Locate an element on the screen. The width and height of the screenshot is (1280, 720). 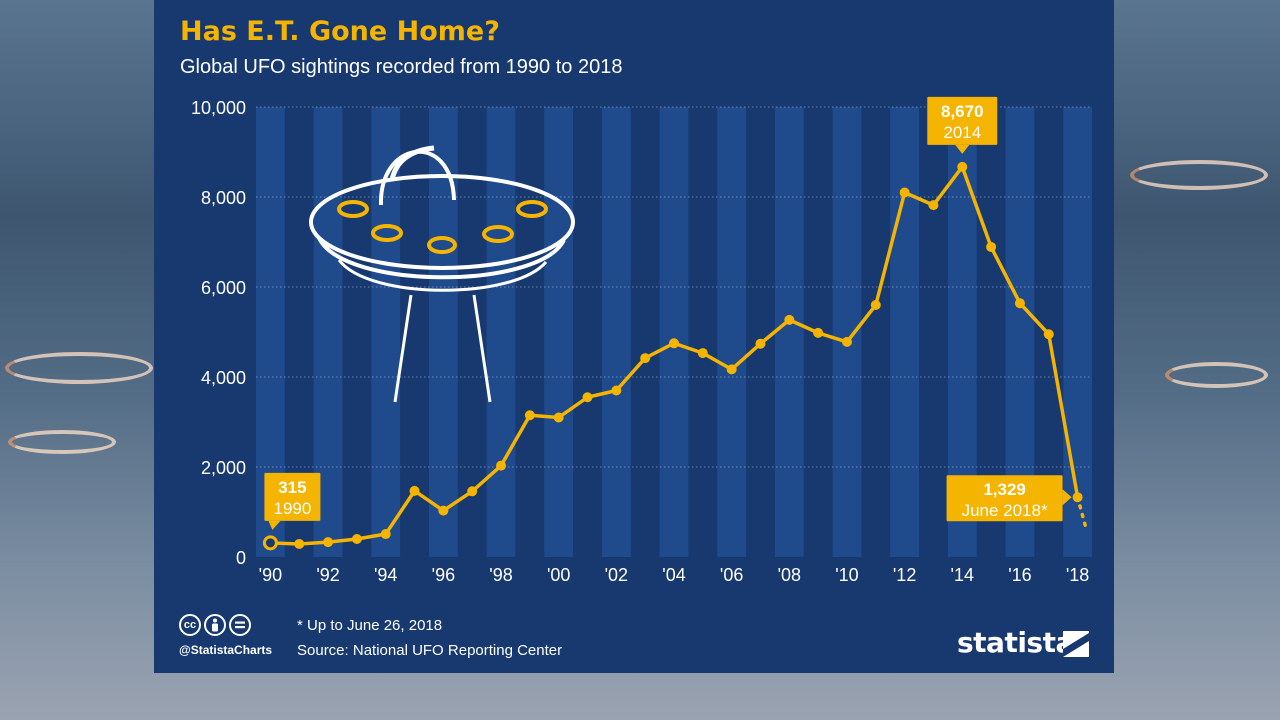
x-tick-label: '04 is located at coordinates (673, 575).